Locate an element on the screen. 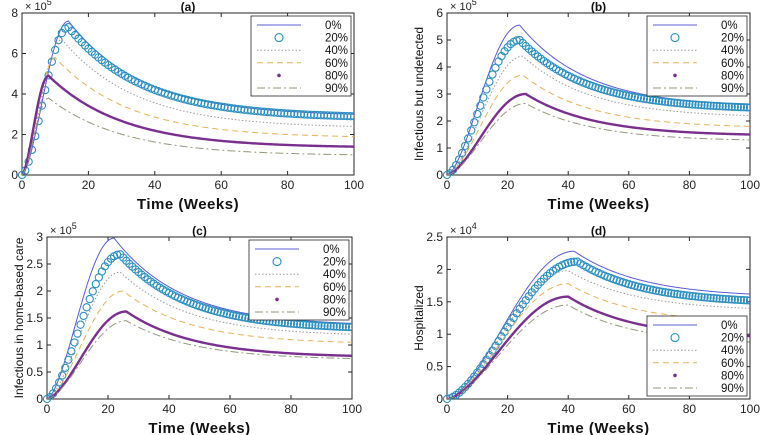  legend-label: 0% is located at coordinates (333, 26).